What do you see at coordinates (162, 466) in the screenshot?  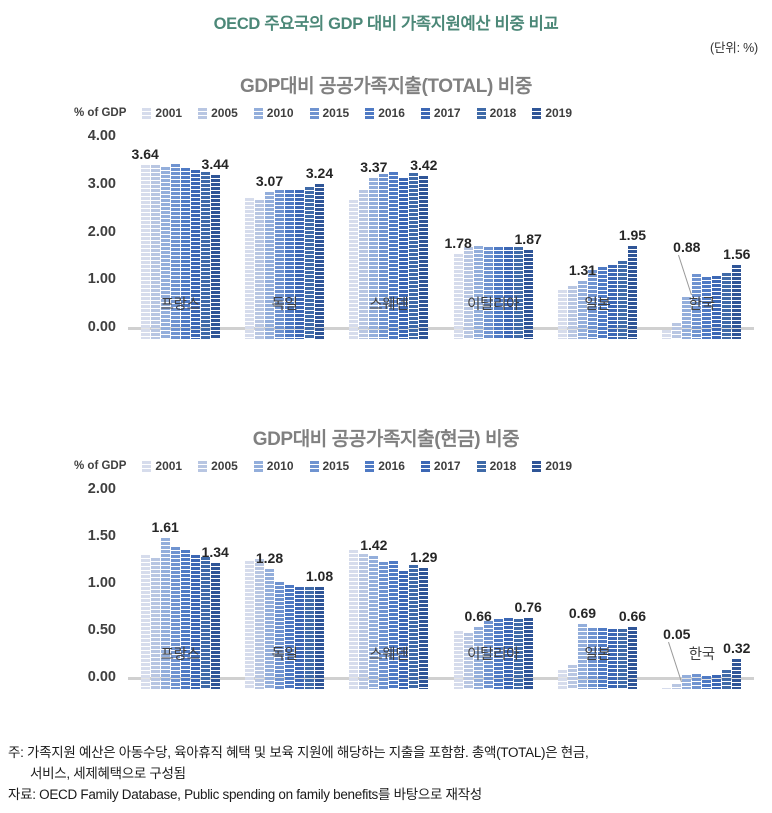 I see `legend-item-2001: 2001` at bounding box center [162, 466].